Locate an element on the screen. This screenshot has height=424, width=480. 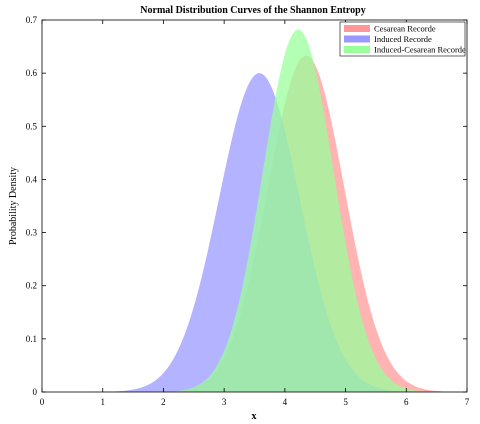
x-tick-label: 2 is located at coordinates (163, 402).